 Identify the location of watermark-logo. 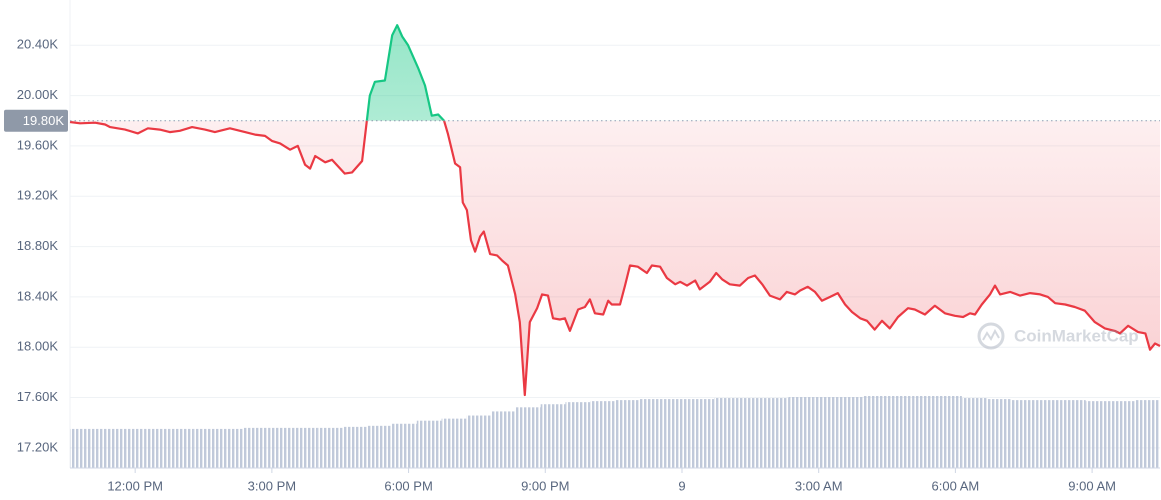
(991, 336).